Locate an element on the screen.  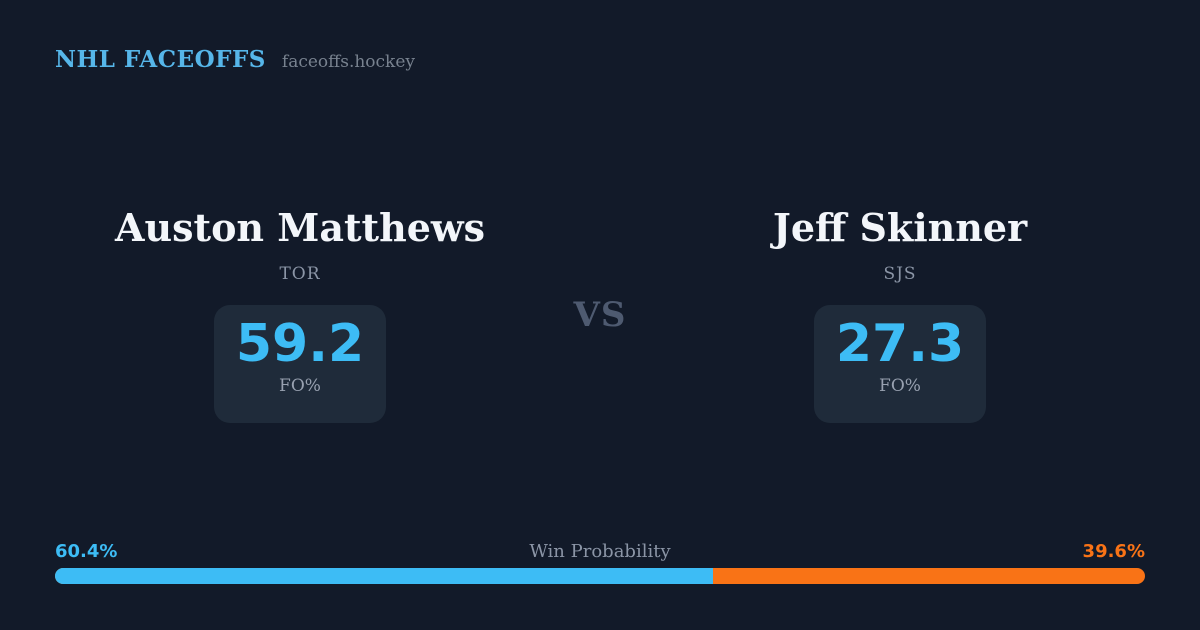
player-team: TOR is located at coordinates (300, 273).